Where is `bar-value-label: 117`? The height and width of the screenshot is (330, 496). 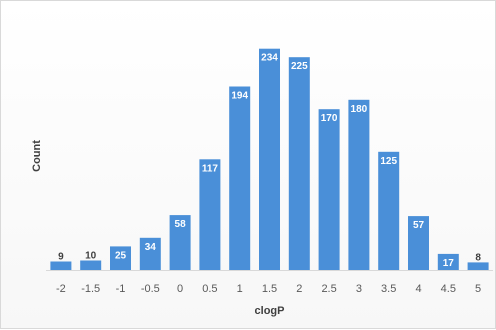
bar-value-label: 117 is located at coordinates (210, 168).